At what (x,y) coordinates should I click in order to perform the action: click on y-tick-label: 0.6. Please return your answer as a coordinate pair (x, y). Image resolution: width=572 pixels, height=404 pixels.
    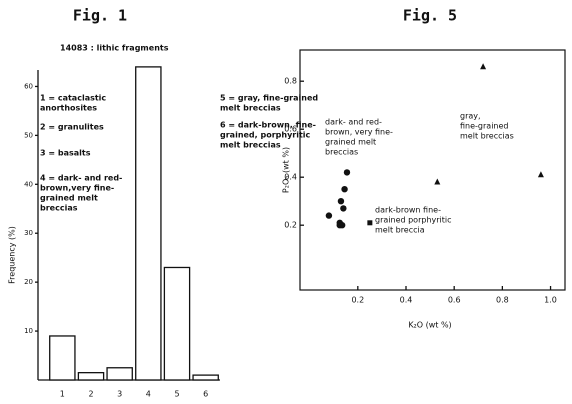
    Looking at the image, I should click on (290, 129).